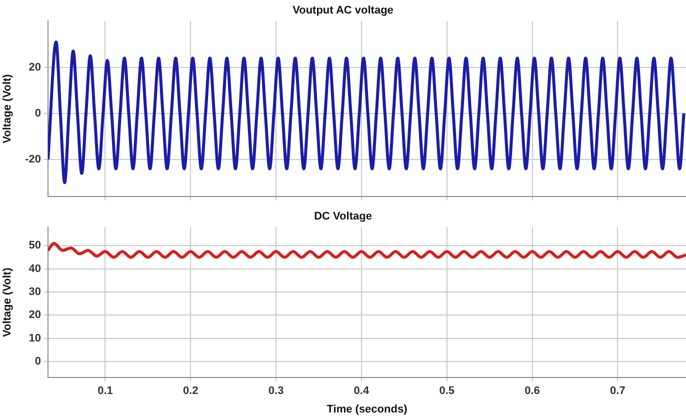  Describe the element at coordinates (190, 391) in the screenshot. I see `x-tick-label: 0.2` at that location.